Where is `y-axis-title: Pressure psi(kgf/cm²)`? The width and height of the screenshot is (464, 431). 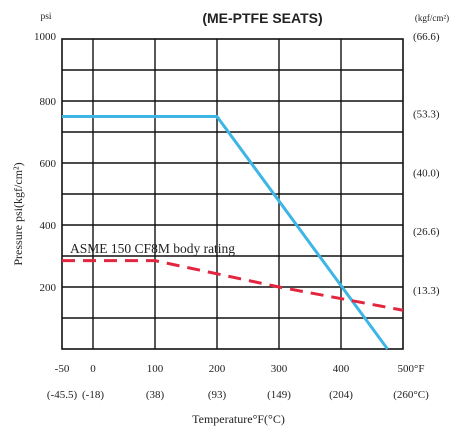
y-axis-title: Pressure psi(kgf/cm²) is located at coordinates (18, 213).